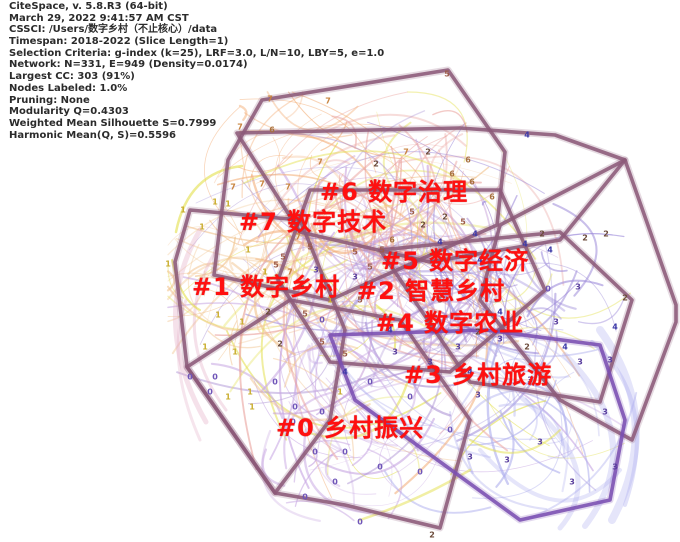 Image resolution: width=680 pixels, height=542 pixels. Describe the element at coordinates (431, 291) in the screenshot. I see `cluster-label-2: #2 智慧乡村` at that location.